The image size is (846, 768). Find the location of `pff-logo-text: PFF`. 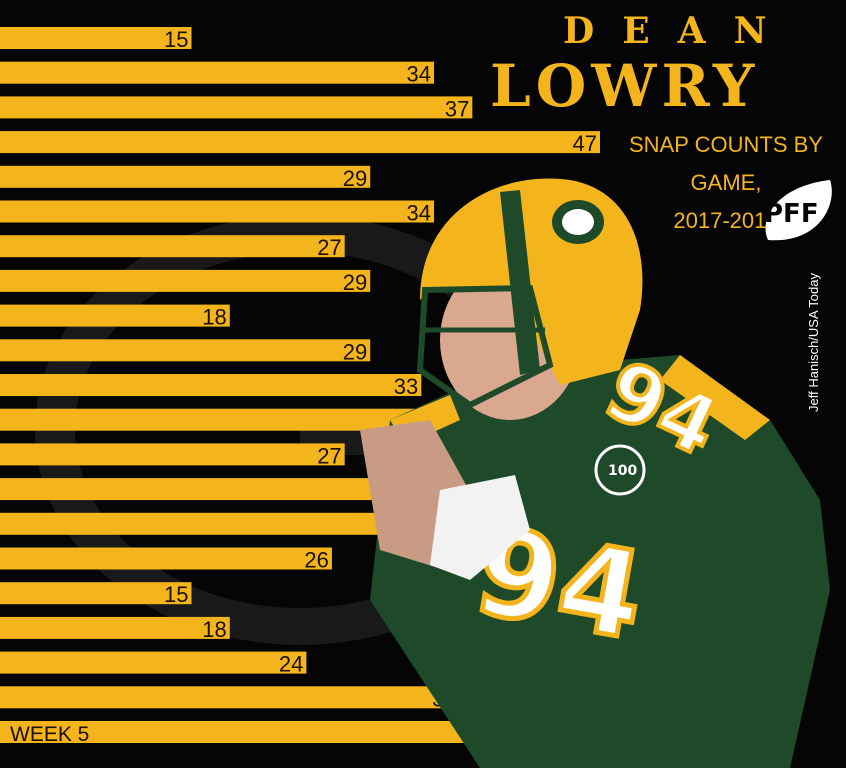

pff-logo-text: PFF is located at coordinates (791, 214).